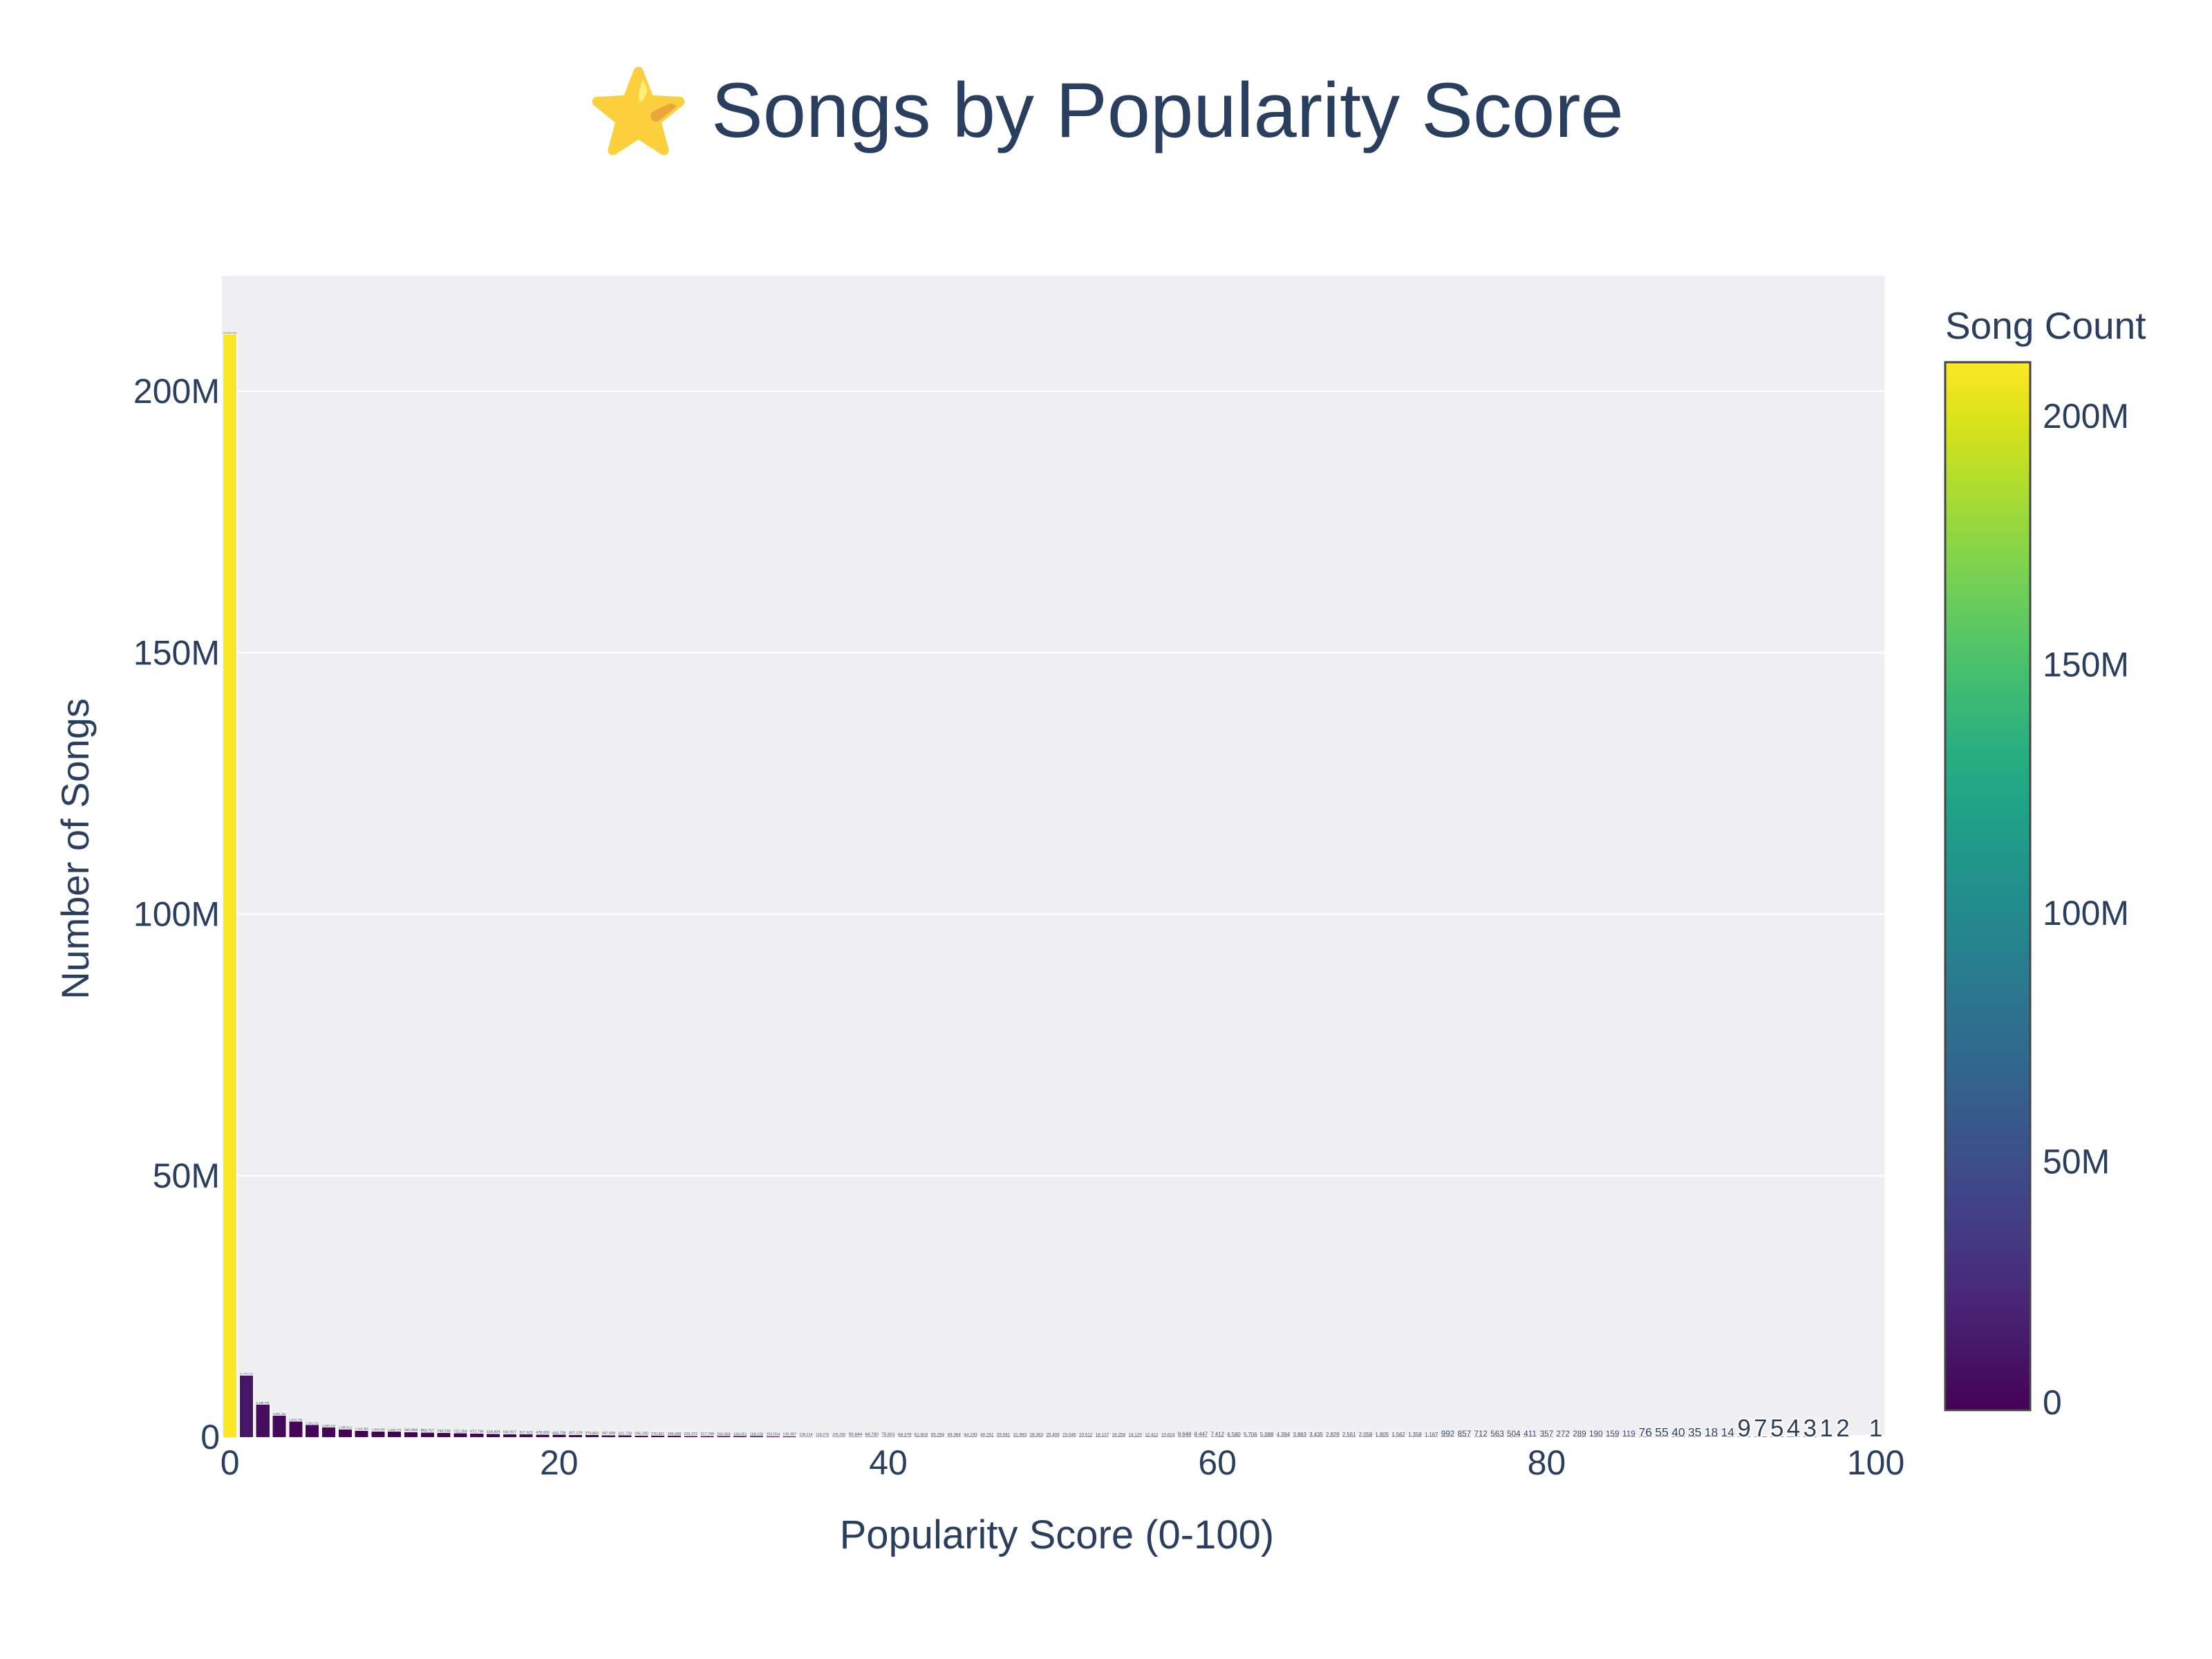 Image resolution: width=2212 pixels, height=1659 pixels. What do you see at coordinates (1267, 1435) in the screenshot?
I see `svg-text: 5,088` at bounding box center [1267, 1435].